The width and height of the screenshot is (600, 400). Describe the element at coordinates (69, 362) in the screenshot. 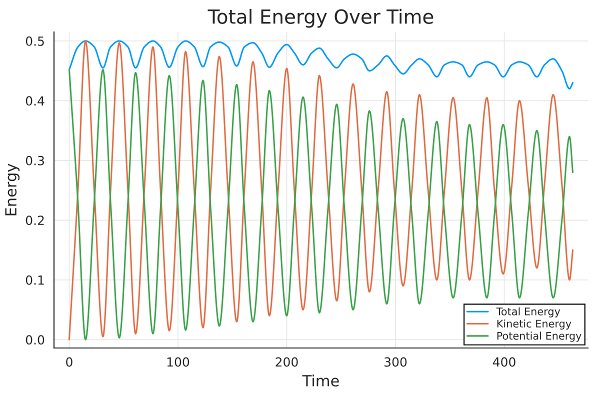

I see `x-tick-label: 0` at that location.